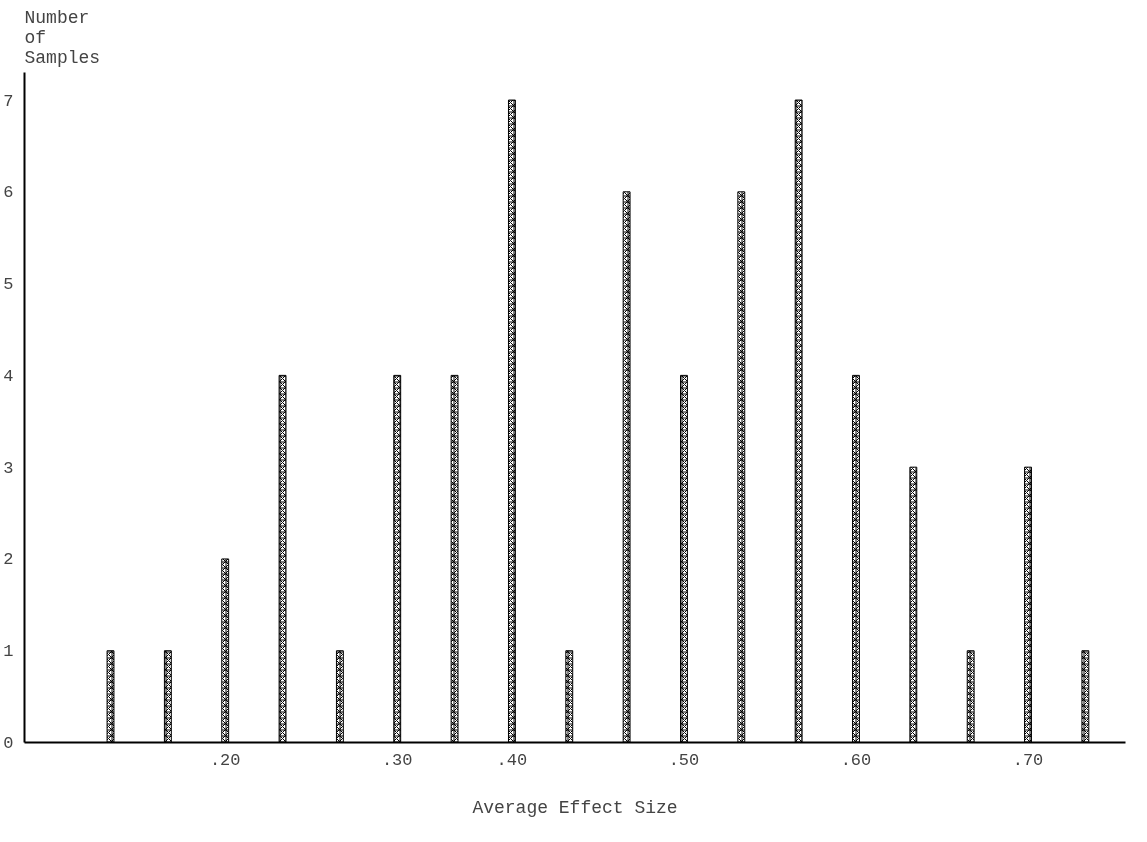  I want to click on y-tick-label: 4, so click(8, 376).